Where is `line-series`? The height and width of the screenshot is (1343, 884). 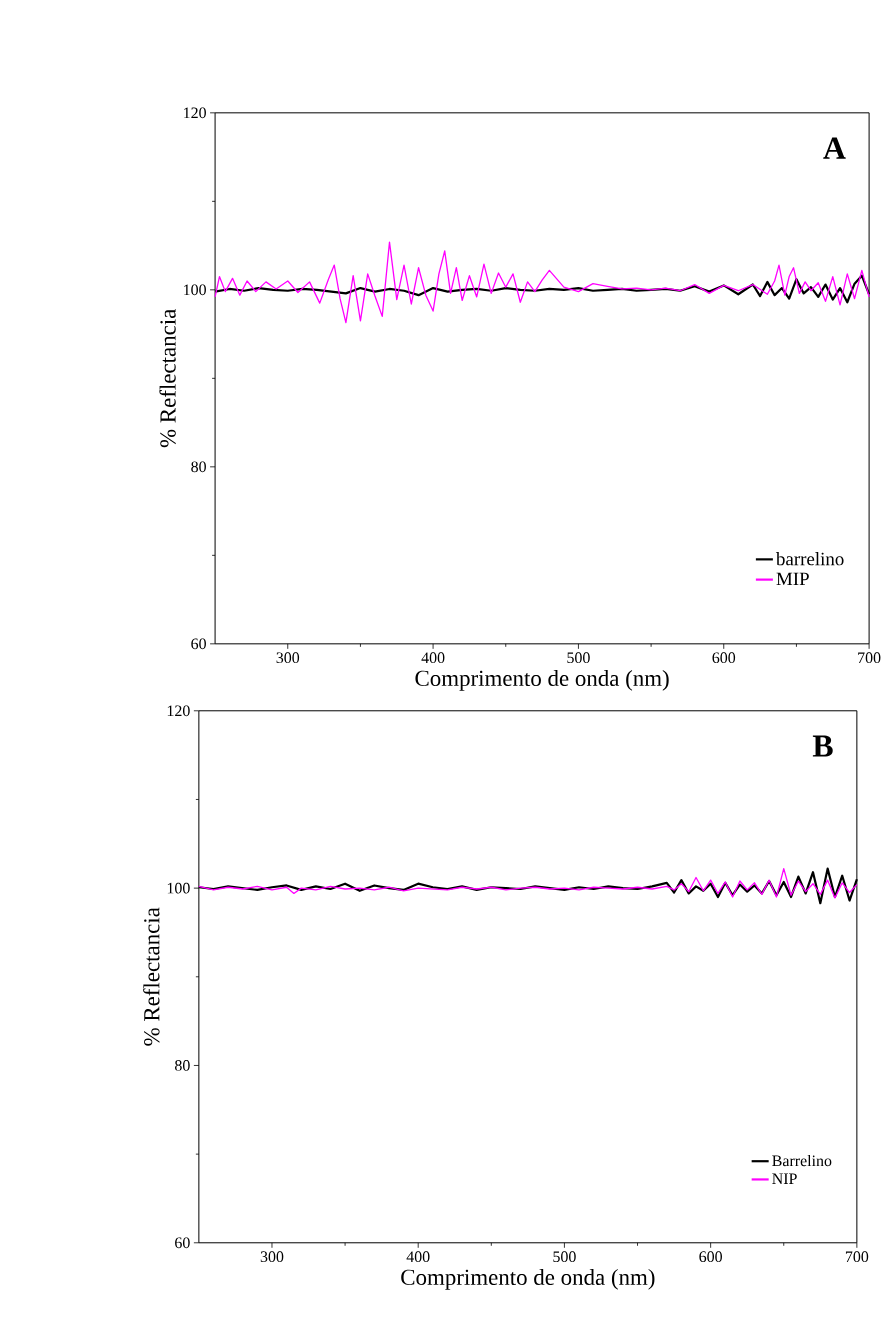 line-series is located at coordinates (542, 282).